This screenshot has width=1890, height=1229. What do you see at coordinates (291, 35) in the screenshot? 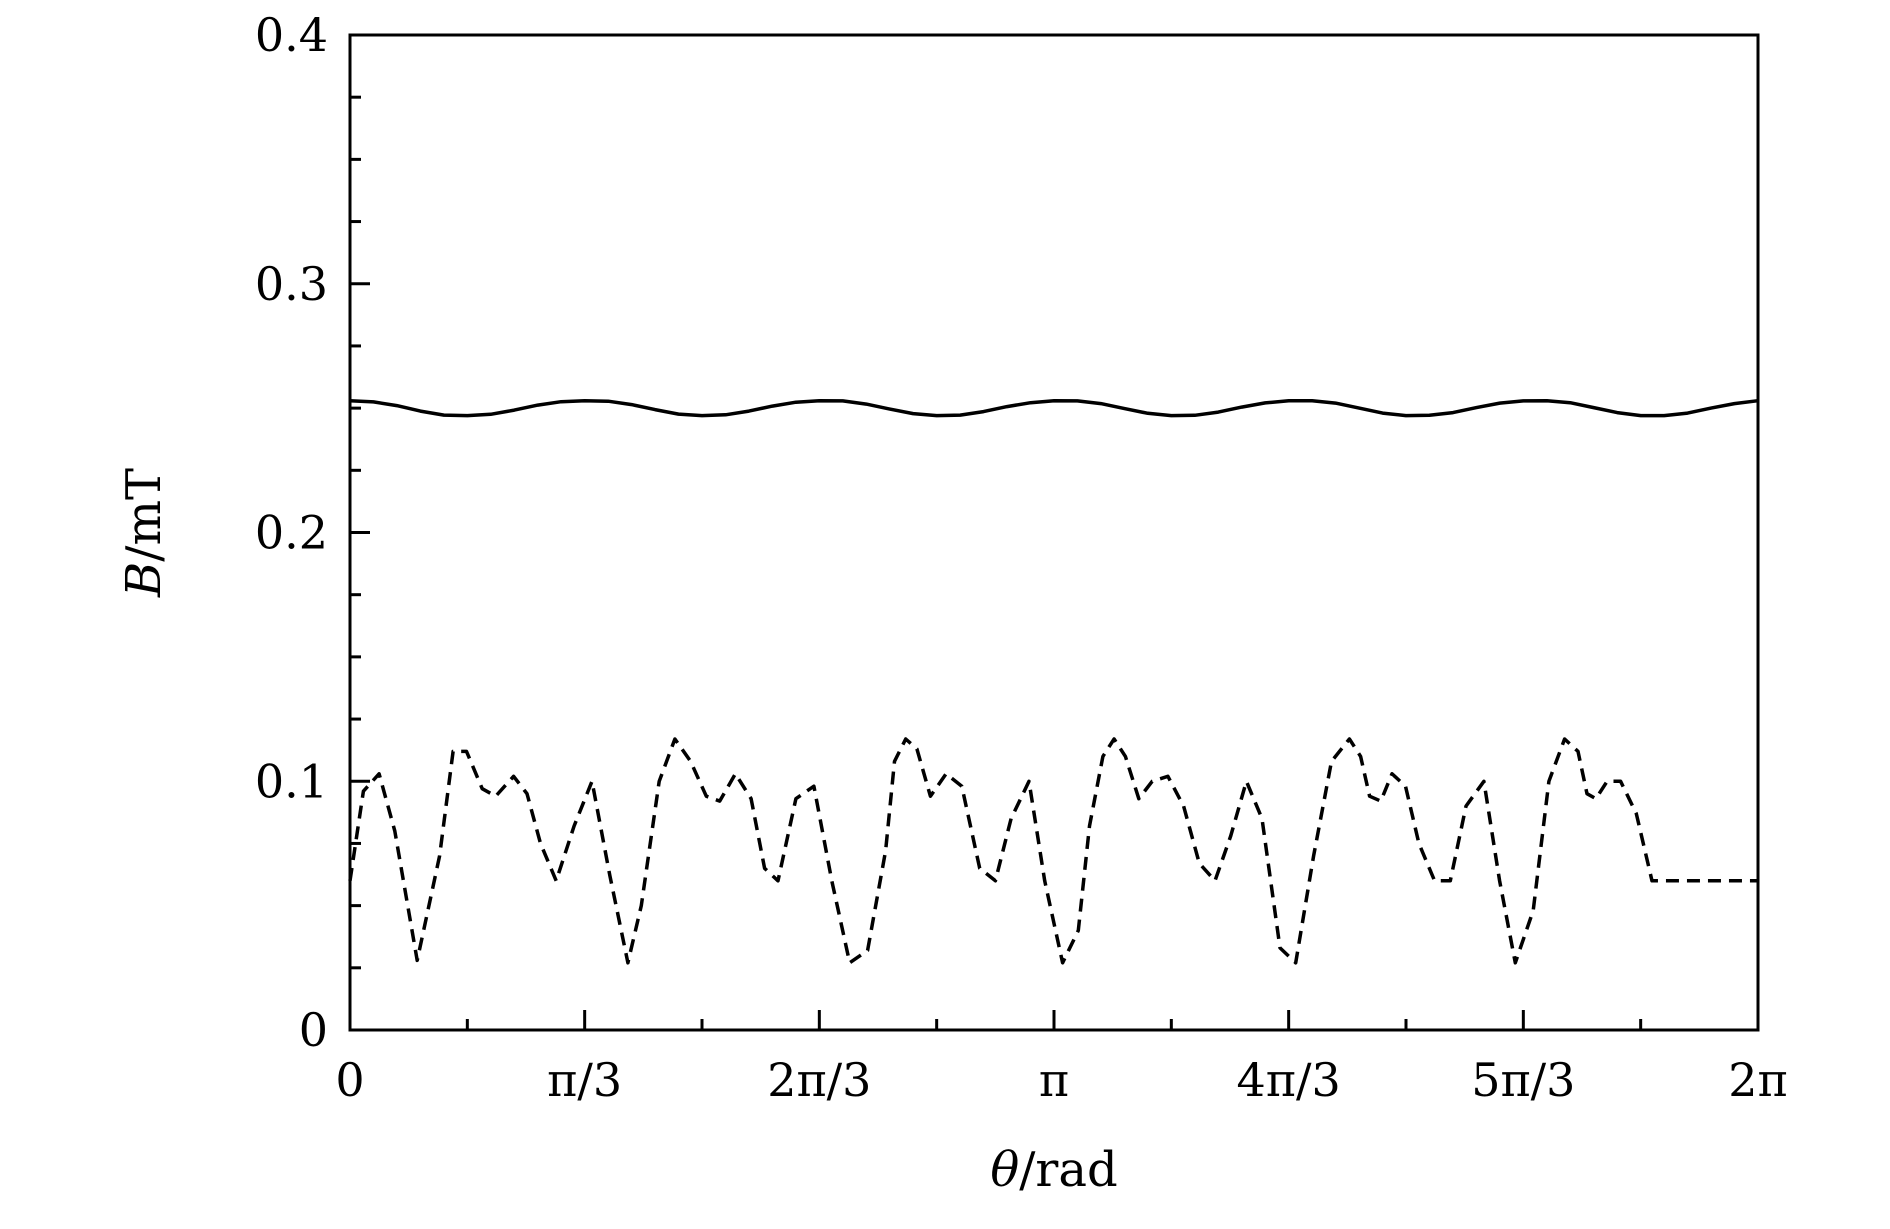
I see `y-tick-label: 0.4` at bounding box center [291, 35].